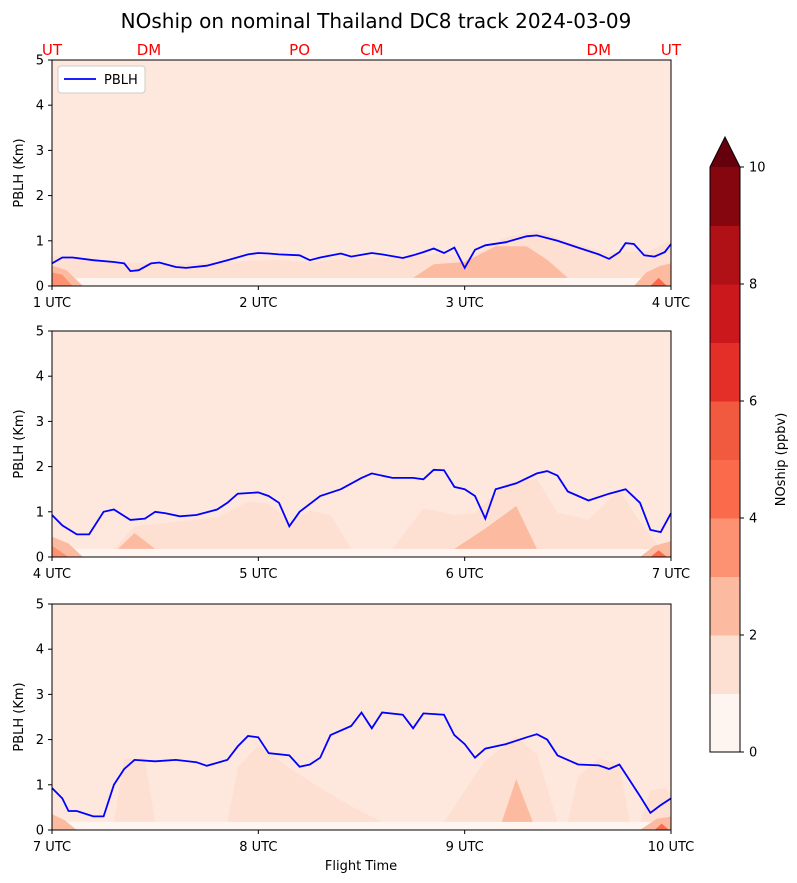 This screenshot has width=797, height=883. I want to click on x-tick-label: 10 UTC, so click(671, 847).